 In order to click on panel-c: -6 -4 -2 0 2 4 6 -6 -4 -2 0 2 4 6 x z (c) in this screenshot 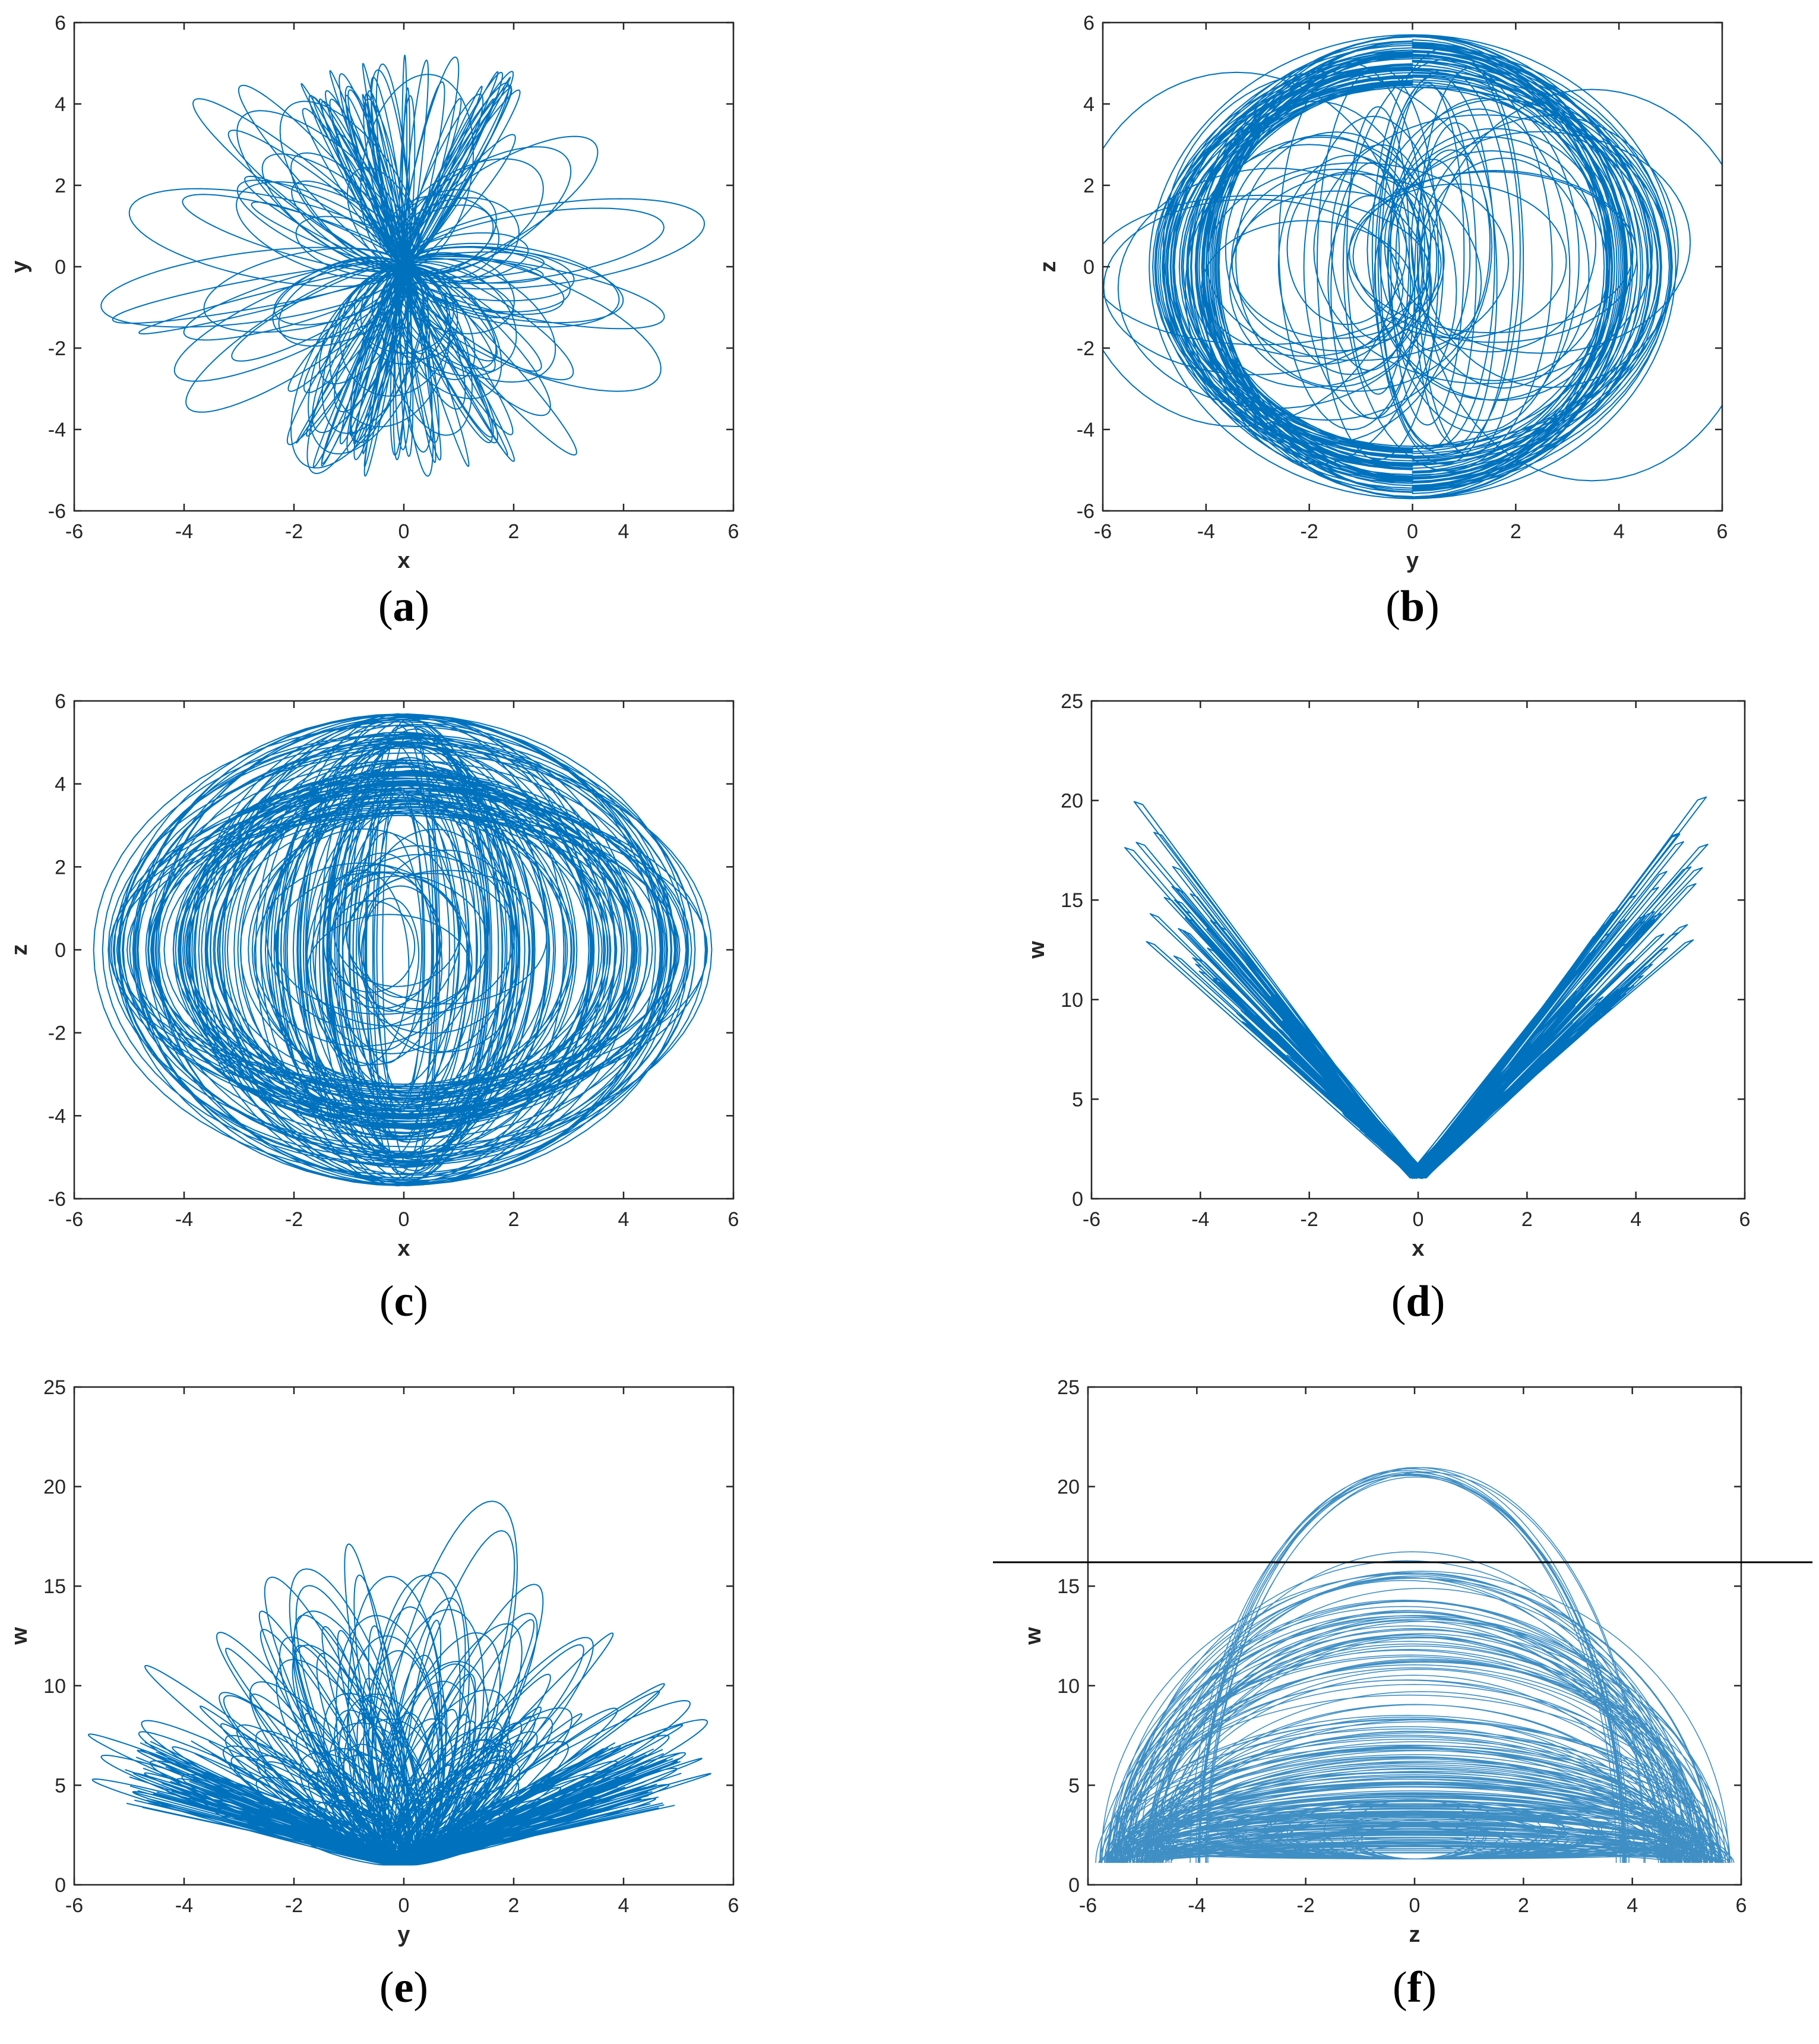, I will do `click(373, 1008)`.